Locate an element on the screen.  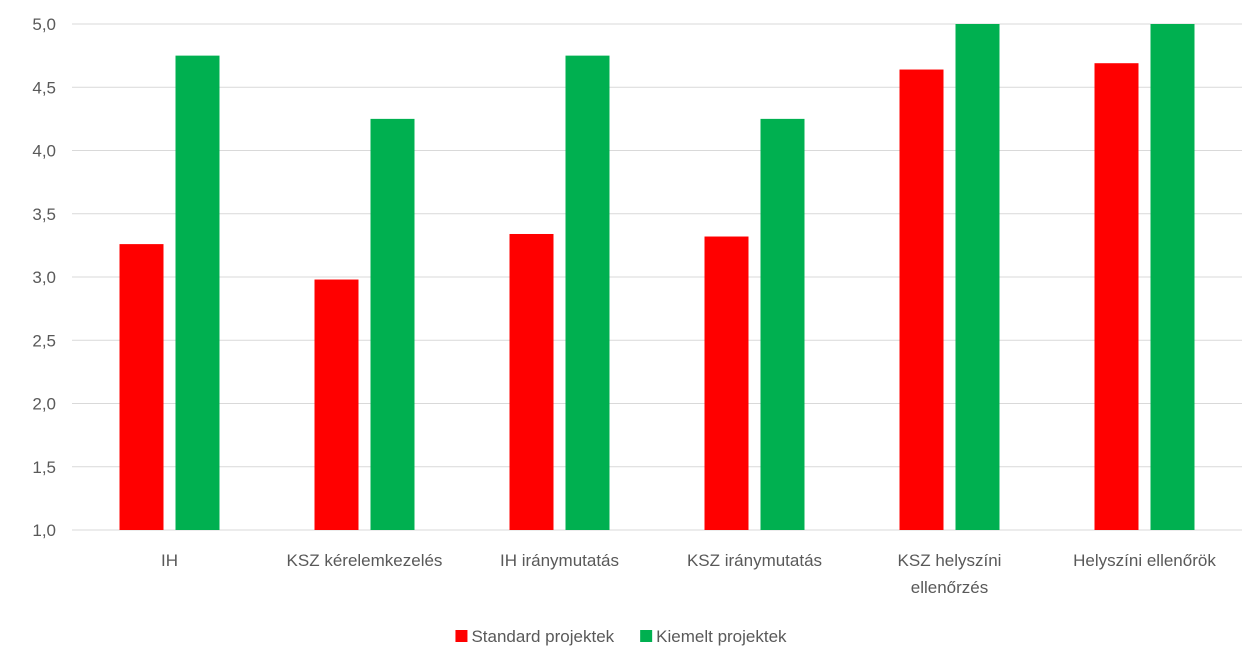
x-tick-label: Helyszíni ellenőrök is located at coordinates (1144, 560).